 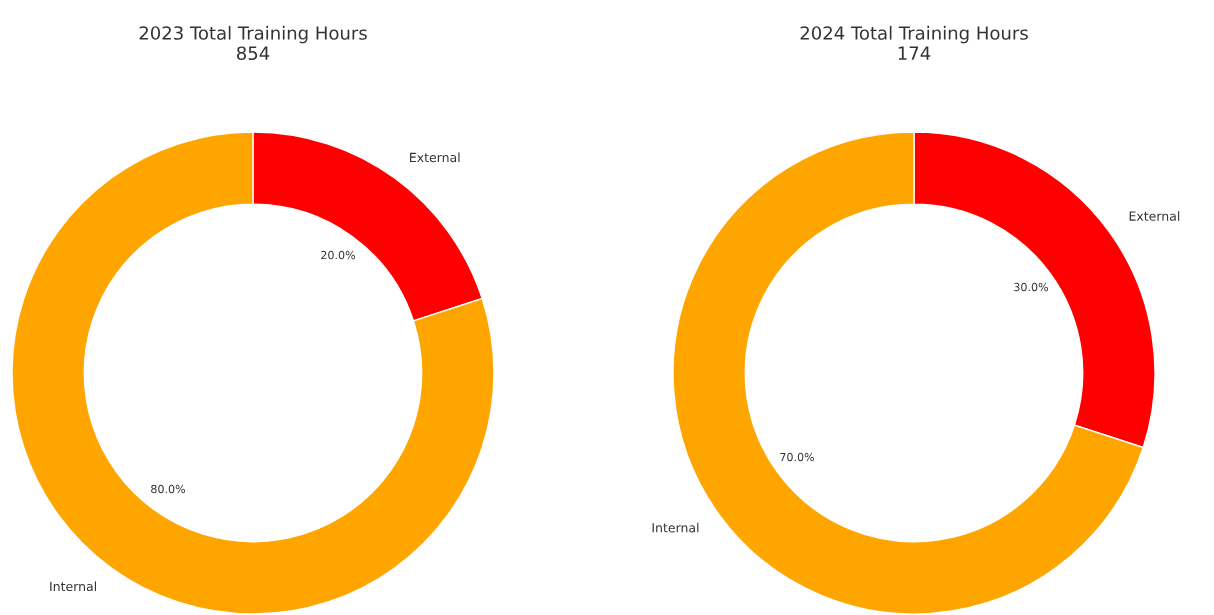 What do you see at coordinates (797, 457) in the screenshot?
I see `data-label: 70.0%` at bounding box center [797, 457].